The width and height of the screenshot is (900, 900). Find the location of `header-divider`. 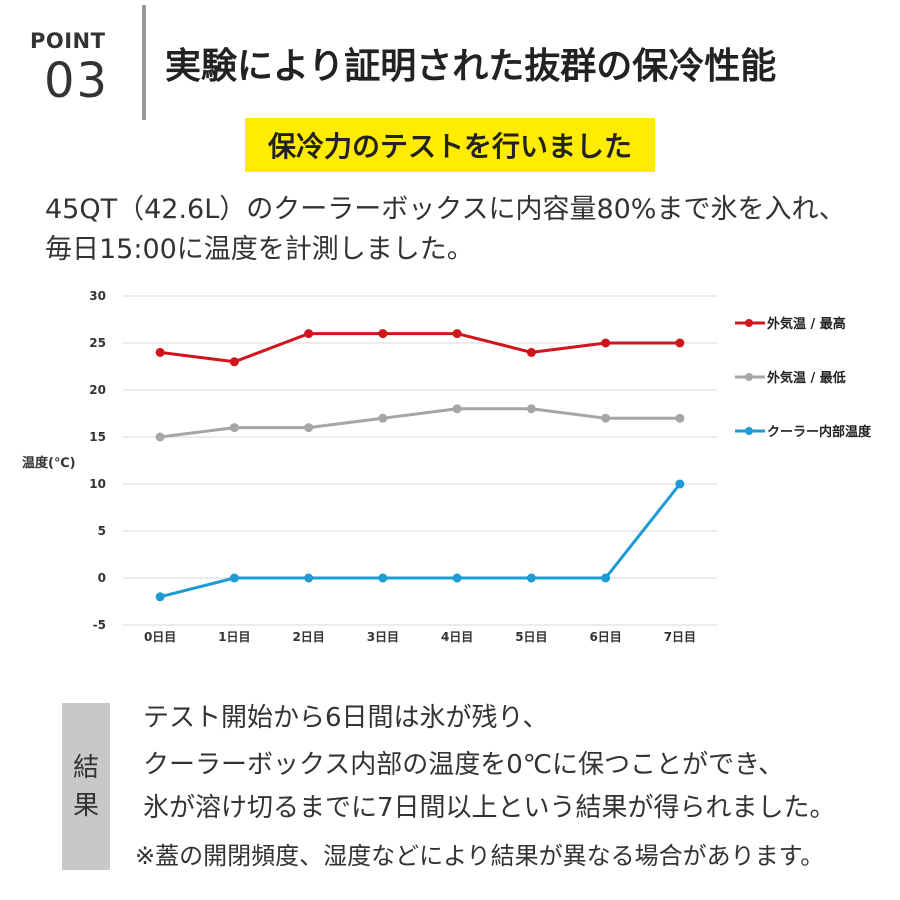

header-divider is located at coordinates (144, 62).